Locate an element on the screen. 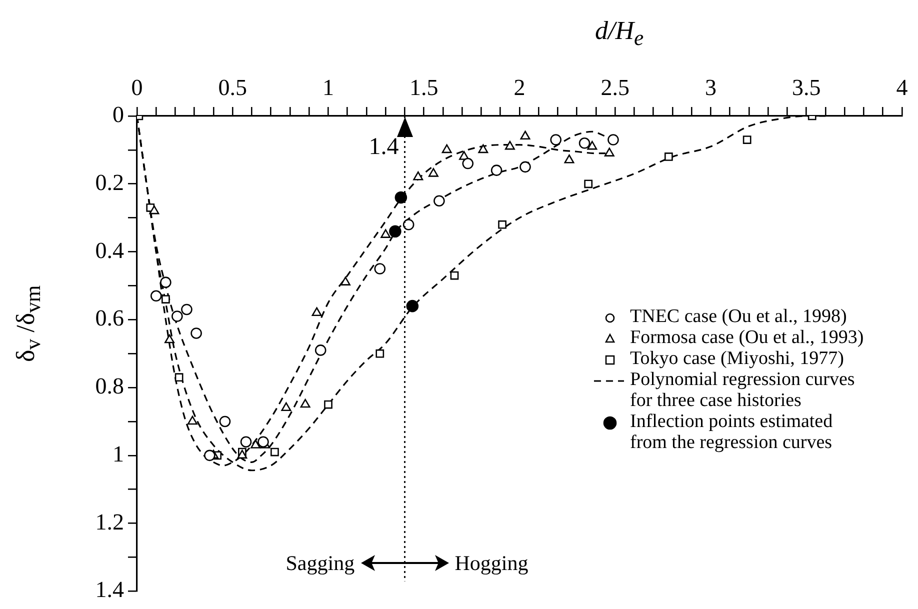 The image size is (918, 609). y-tick-label: 1.4 is located at coordinates (109, 589).